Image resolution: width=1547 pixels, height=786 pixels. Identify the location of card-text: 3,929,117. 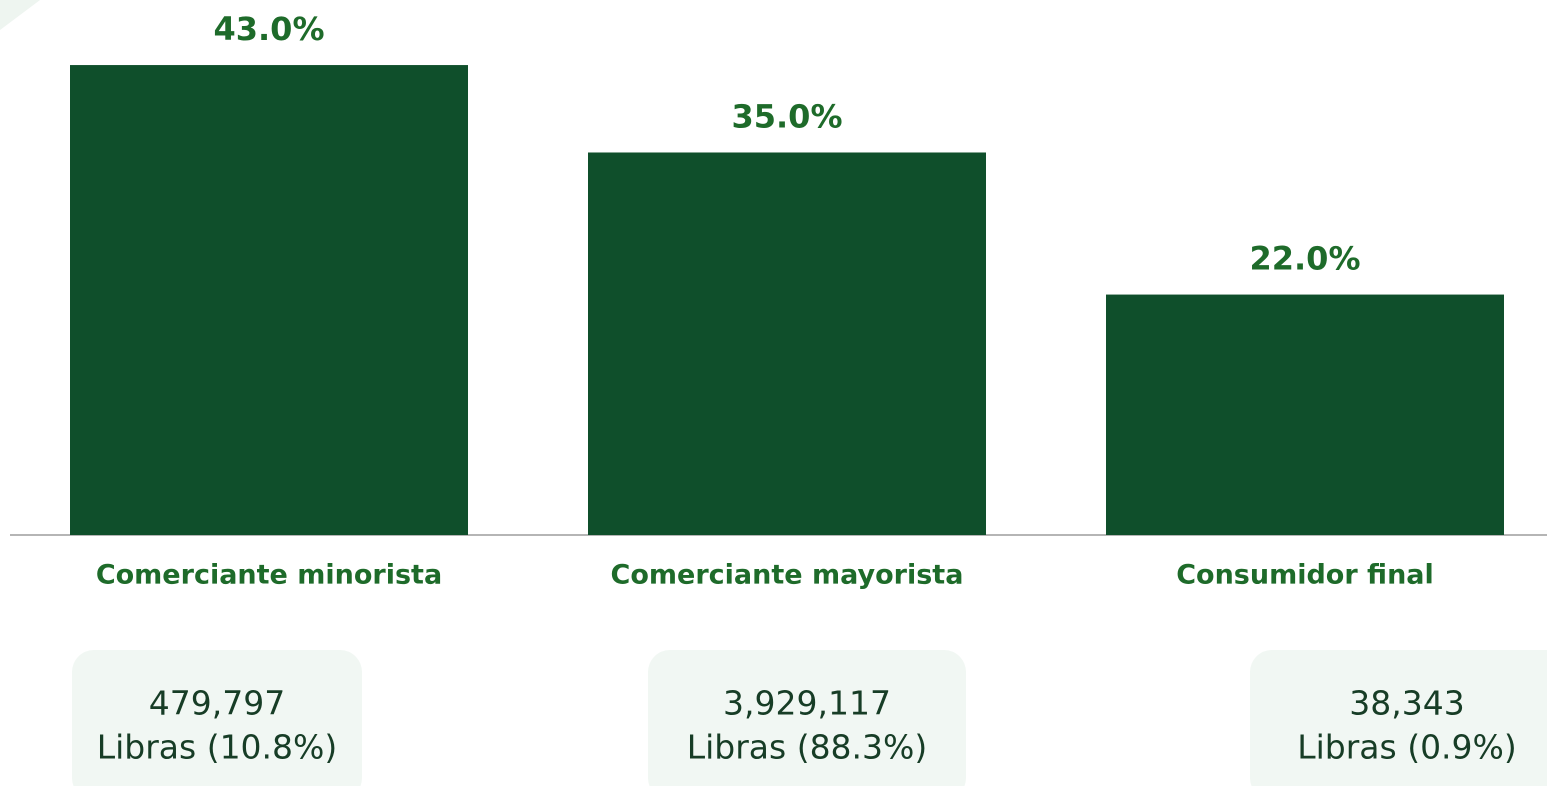
(807, 703).